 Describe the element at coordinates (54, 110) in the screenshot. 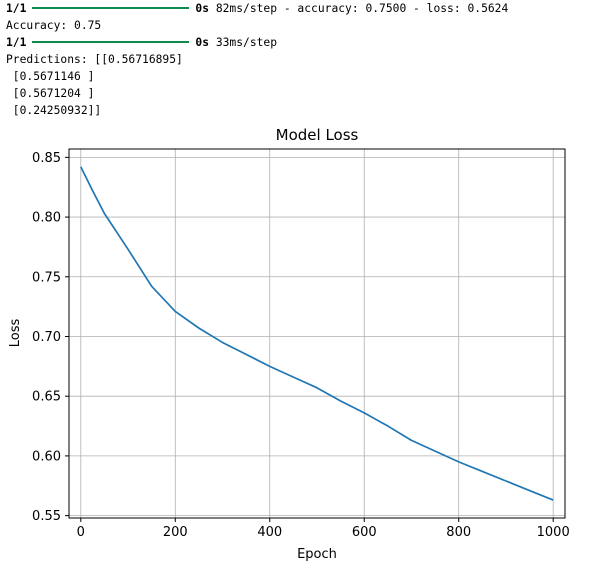

I see `predictions-line: [0.24250932]]` at that location.